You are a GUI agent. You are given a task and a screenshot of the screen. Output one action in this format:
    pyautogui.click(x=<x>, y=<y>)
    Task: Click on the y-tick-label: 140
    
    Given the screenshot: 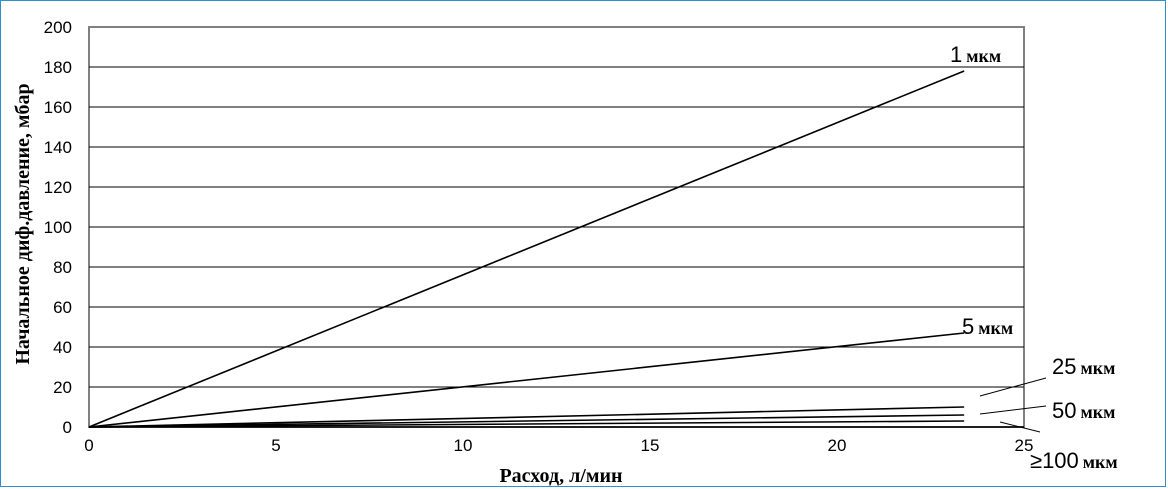 What is the action you would take?
    pyautogui.click(x=58, y=147)
    